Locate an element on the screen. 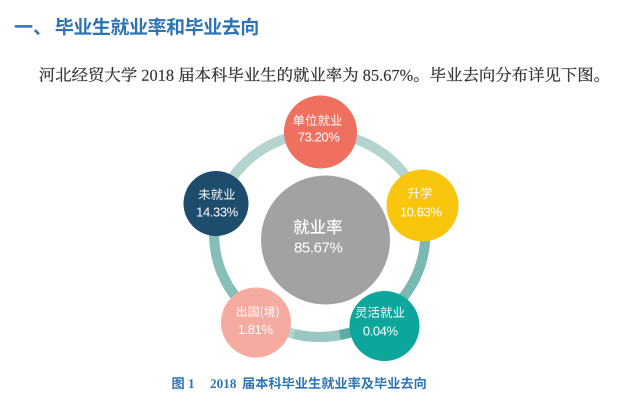 This screenshot has height=401, width=629. svg-text: 0.04% is located at coordinates (381, 330).